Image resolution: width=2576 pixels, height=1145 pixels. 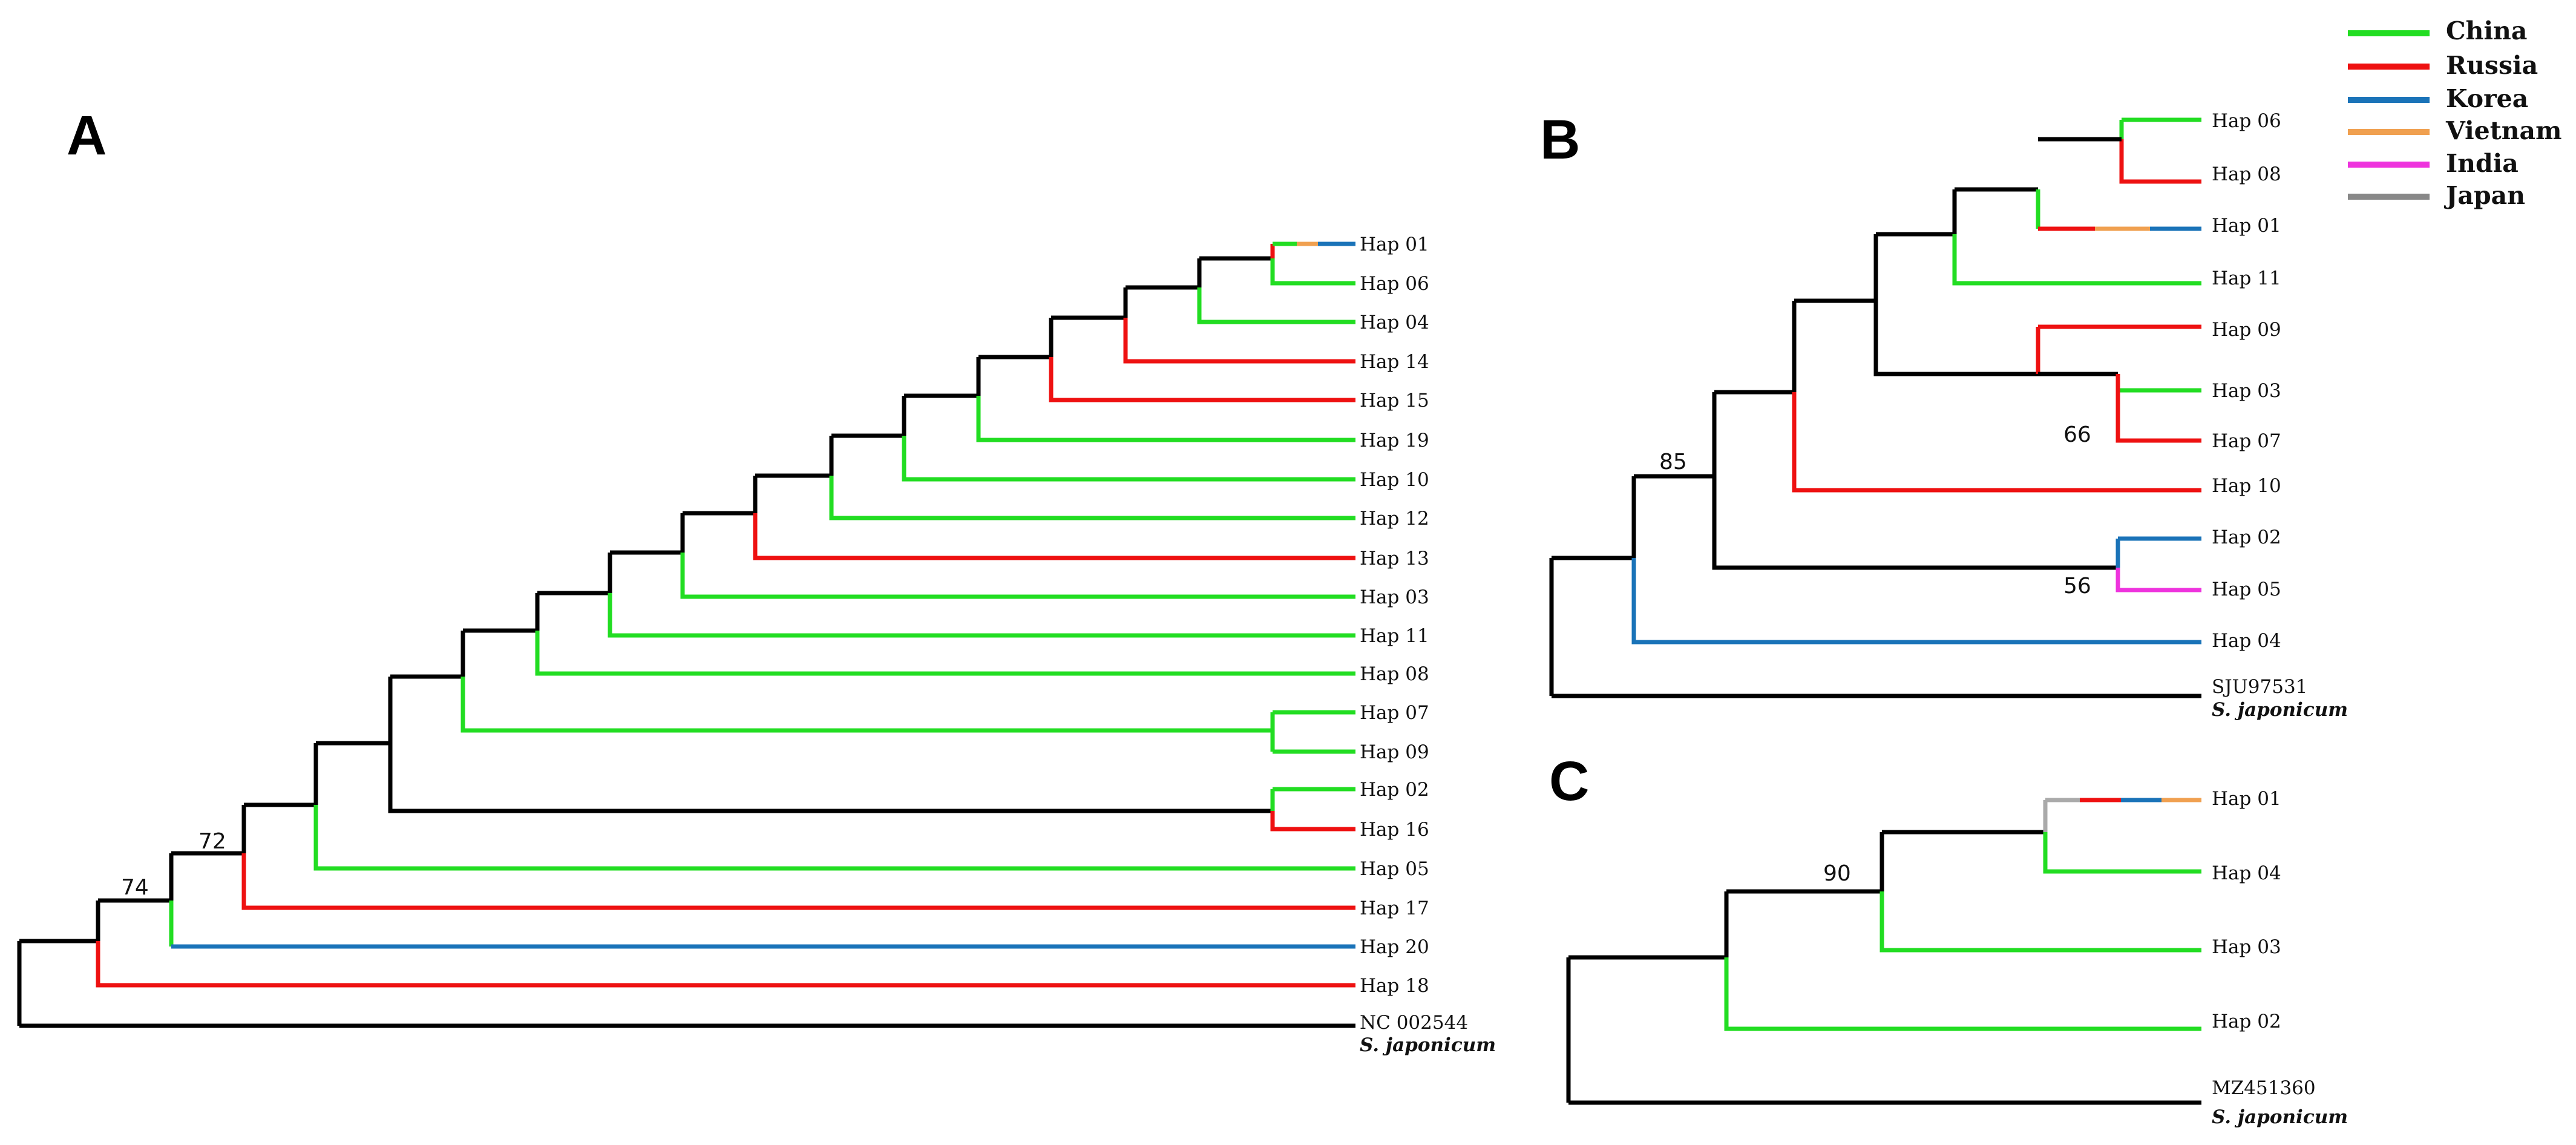 I want to click on branch-b-hap09, so click(x=2118, y=349).